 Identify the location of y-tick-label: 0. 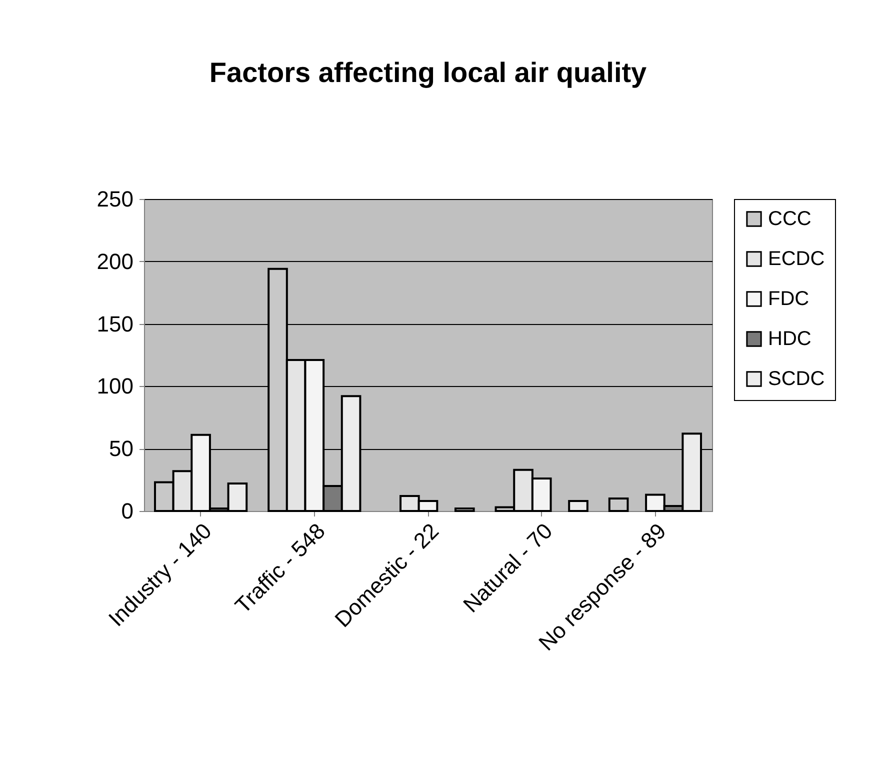
(127, 511).